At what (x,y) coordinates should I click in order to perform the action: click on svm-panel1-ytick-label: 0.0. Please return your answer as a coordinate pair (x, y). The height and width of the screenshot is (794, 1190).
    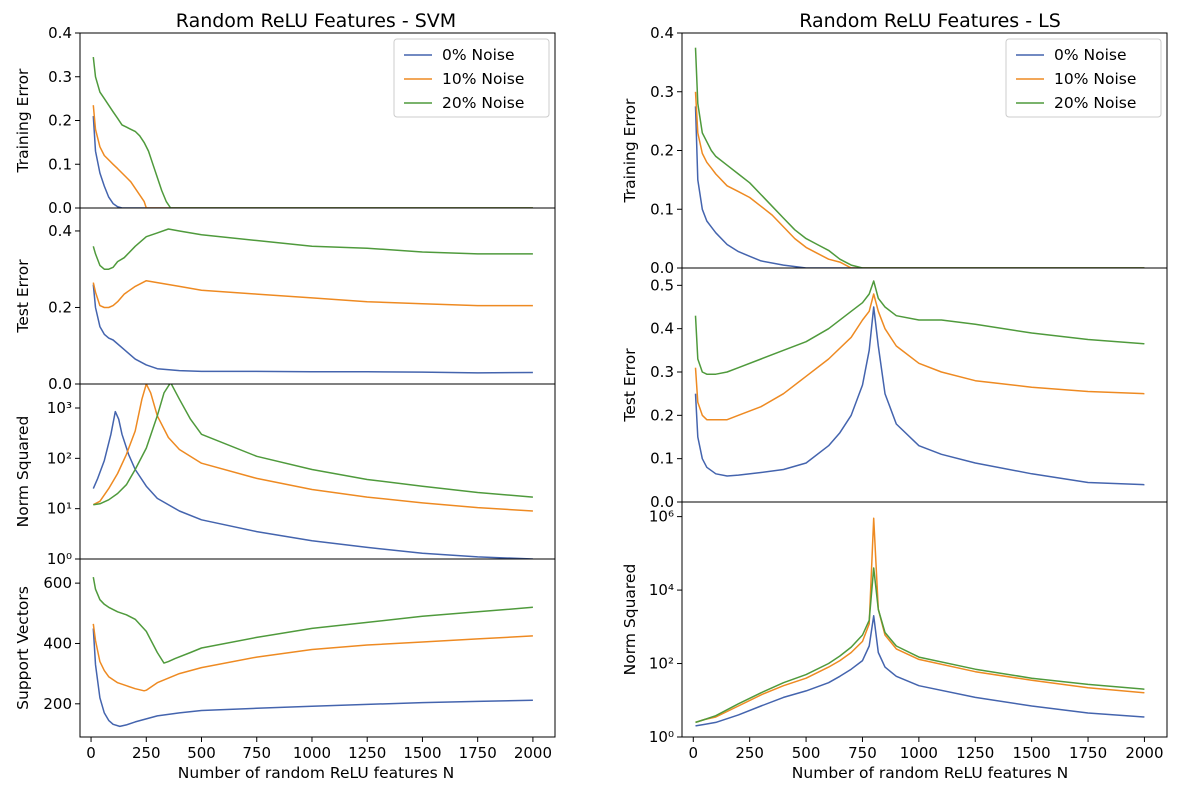
    Looking at the image, I should click on (60, 384).